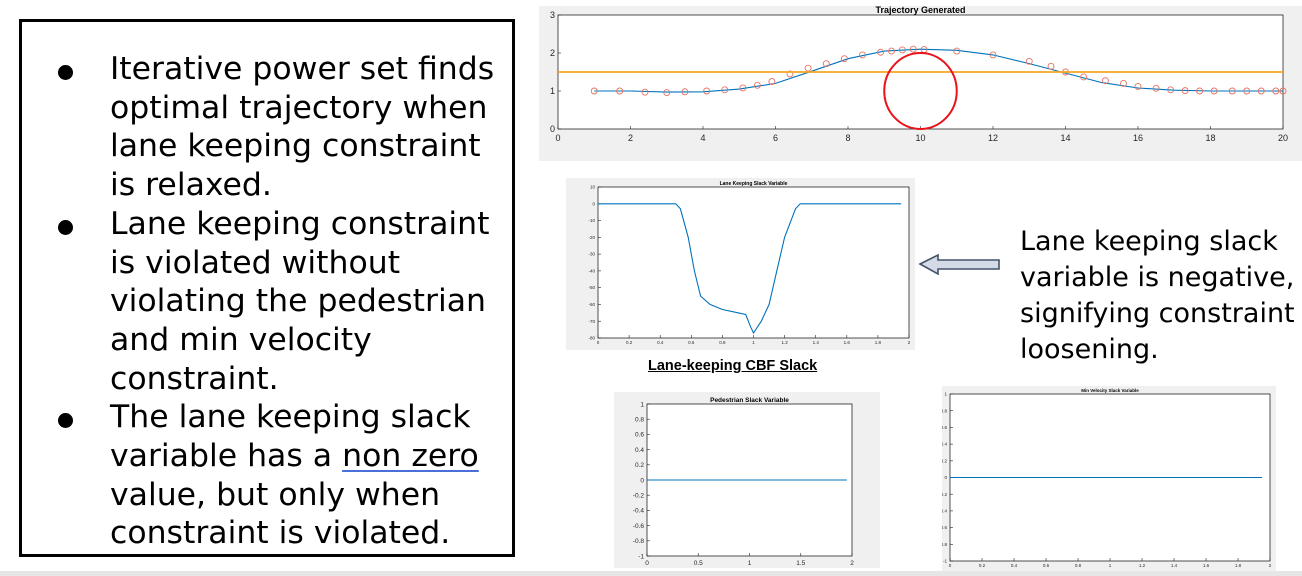  Describe the element at coordinates (1210, 138) in the screenshot. I see `x-tick-label: 18` at that location.